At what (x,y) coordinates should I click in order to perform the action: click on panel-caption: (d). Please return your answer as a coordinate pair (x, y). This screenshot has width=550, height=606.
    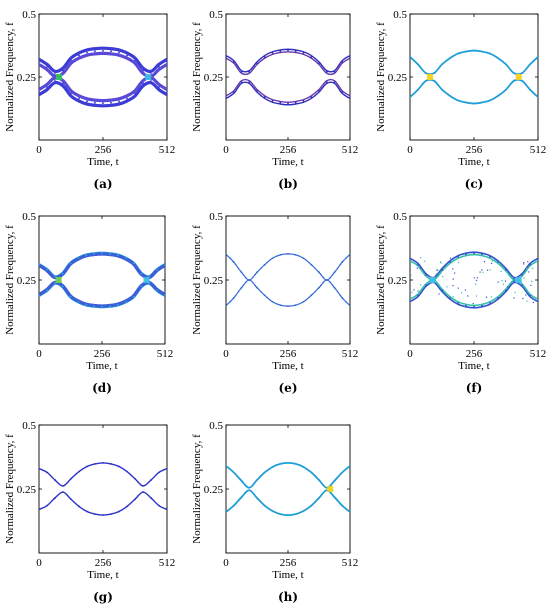
    Looking at the image, I should click on (102, 388).